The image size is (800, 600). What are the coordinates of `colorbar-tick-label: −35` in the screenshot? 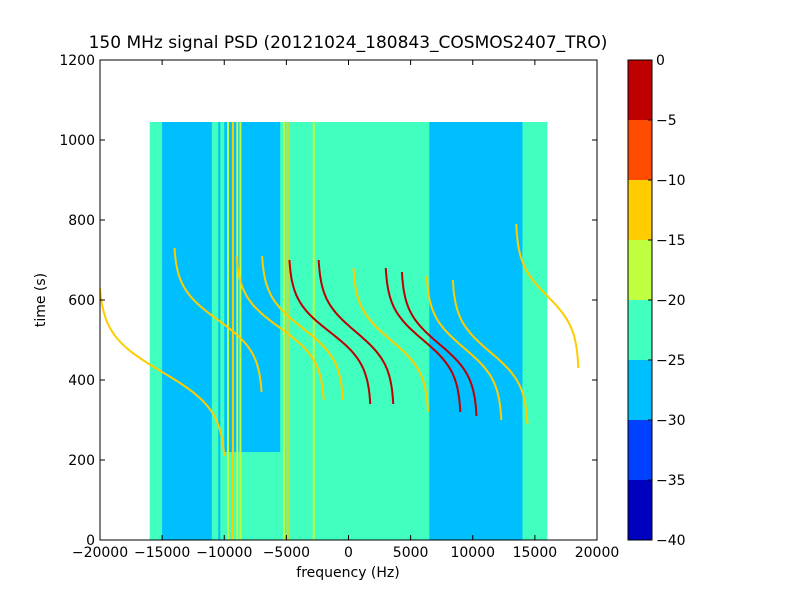 It's located at (671, 481).